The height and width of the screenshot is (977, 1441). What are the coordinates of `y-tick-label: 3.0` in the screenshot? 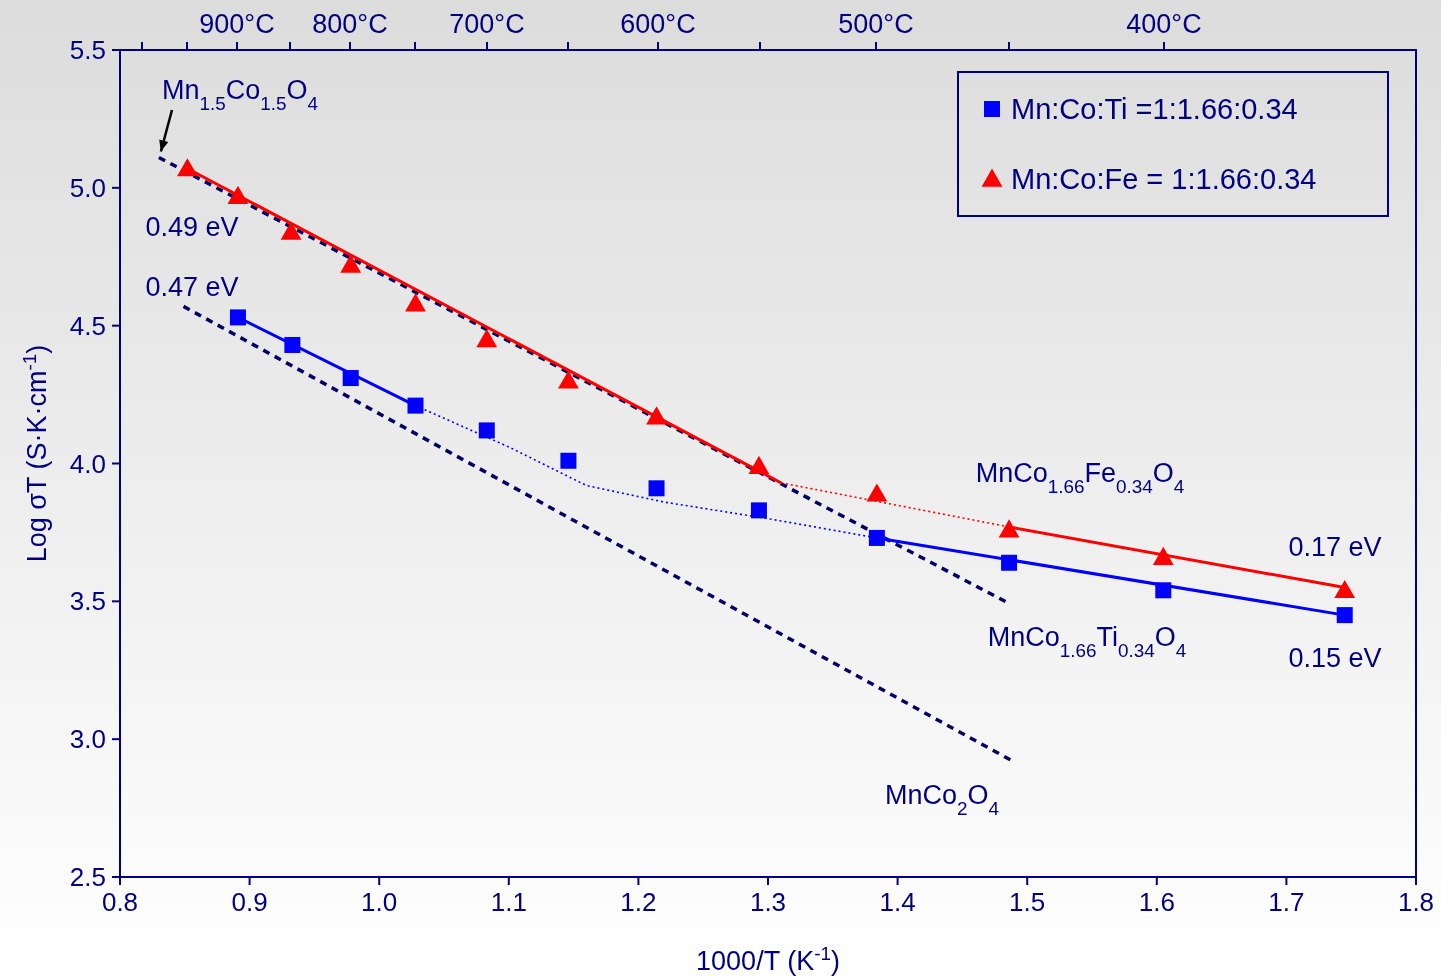 It's located at (87, 739).